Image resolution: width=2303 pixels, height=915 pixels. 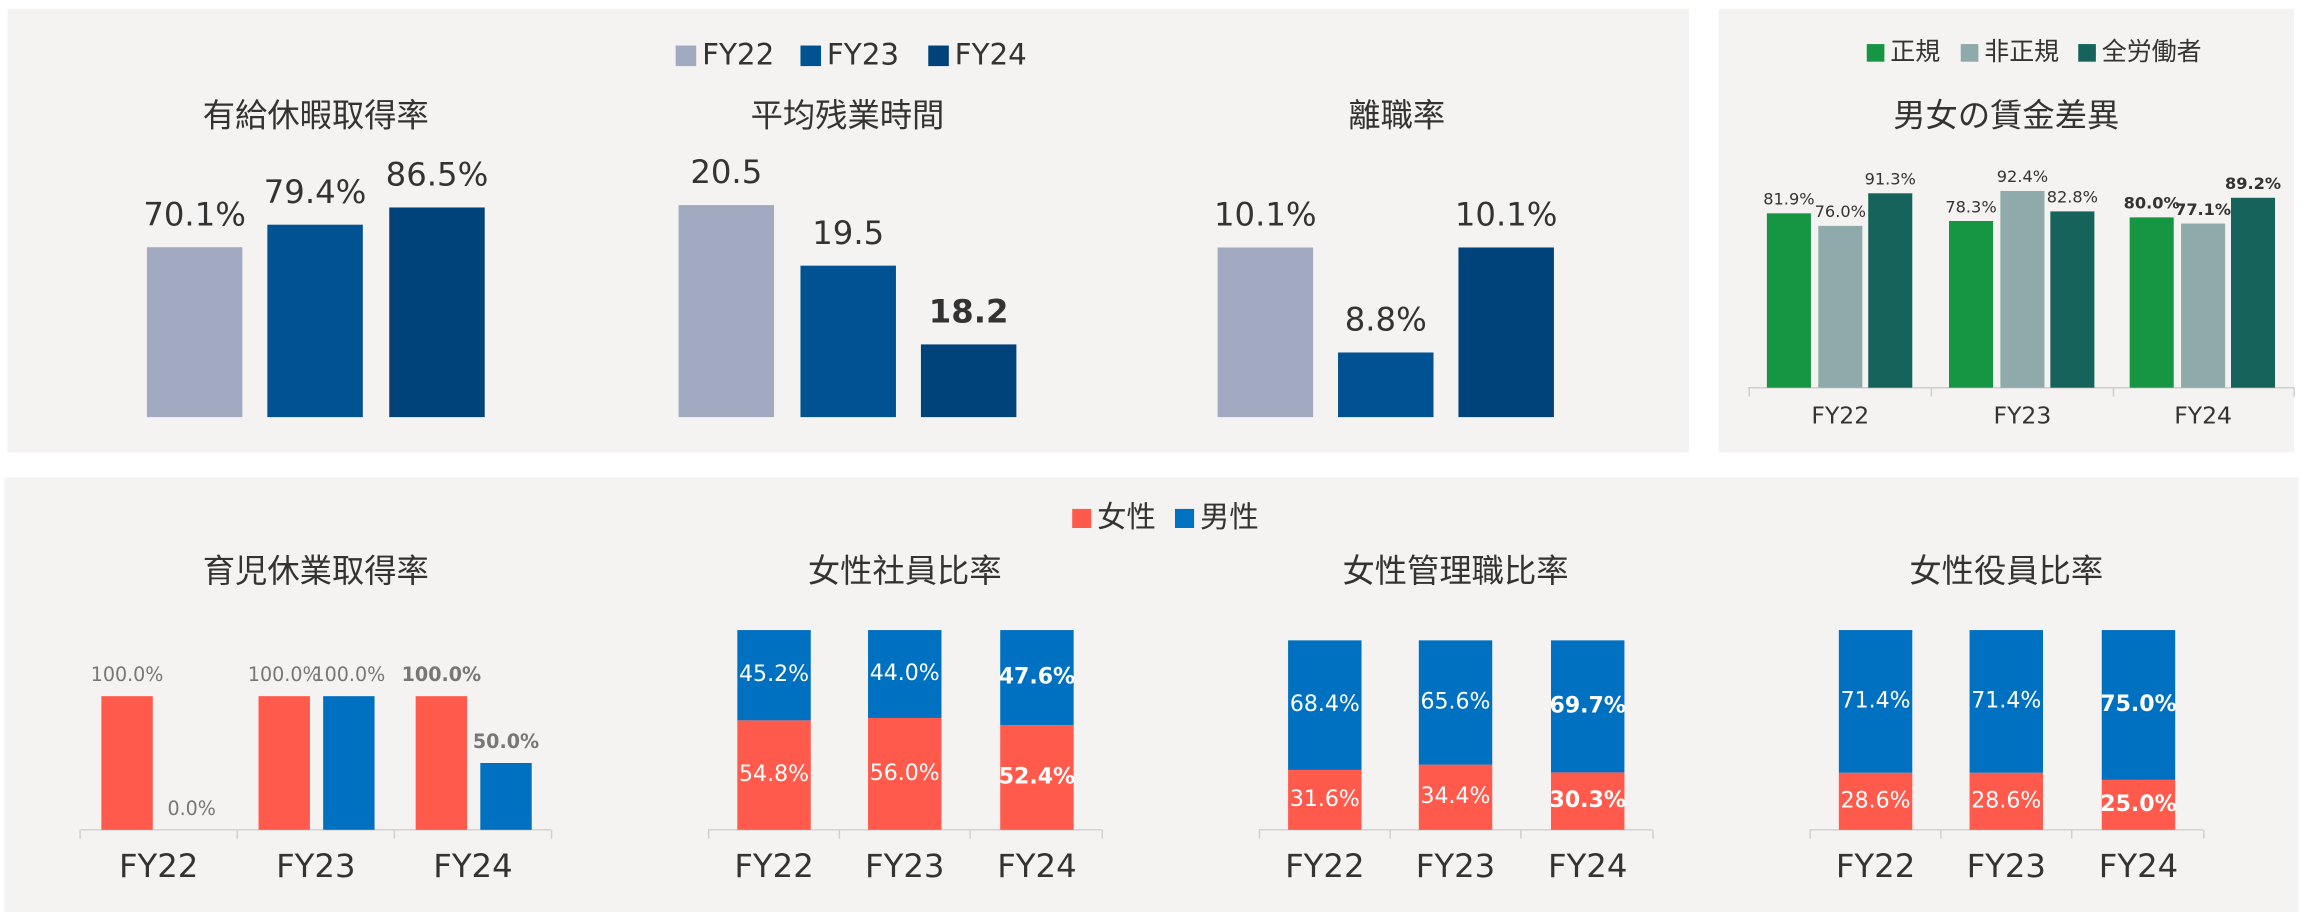 I want to click on data-label: 86.5%, so click(x=437, y=175).